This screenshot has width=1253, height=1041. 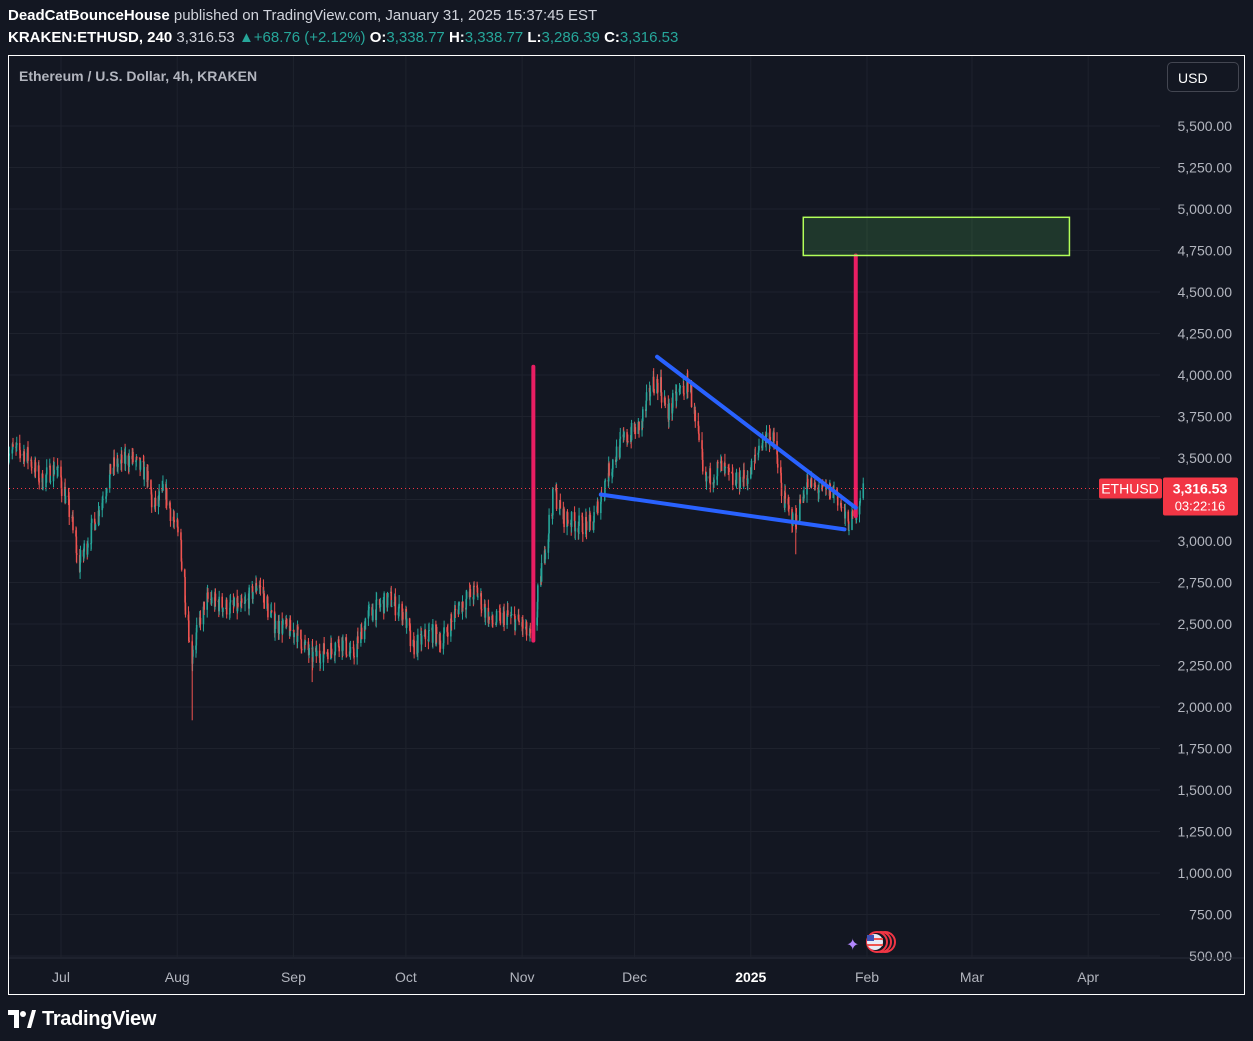 I want to click on y-tick-label: 1,250.00, so click(x=1205, y=832).